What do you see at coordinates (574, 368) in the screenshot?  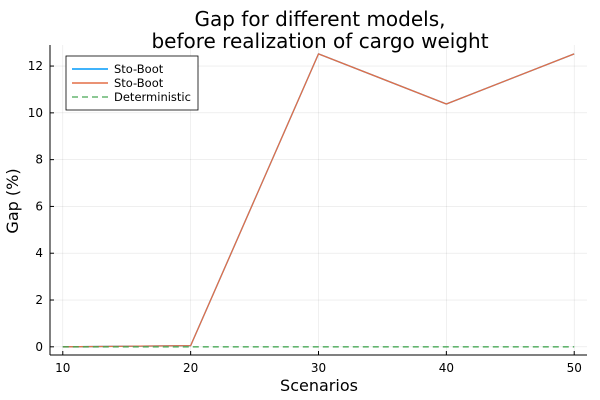 I see `x-tick-label: 50` at bounding box center [574, 368].